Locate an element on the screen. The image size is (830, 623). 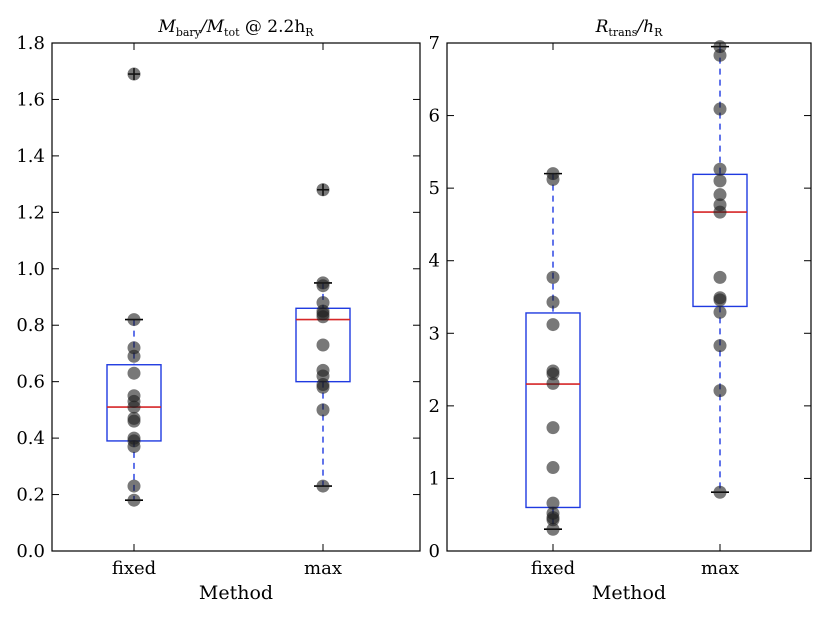
y-tick-label: 1 is located at coordinates (434, 478).